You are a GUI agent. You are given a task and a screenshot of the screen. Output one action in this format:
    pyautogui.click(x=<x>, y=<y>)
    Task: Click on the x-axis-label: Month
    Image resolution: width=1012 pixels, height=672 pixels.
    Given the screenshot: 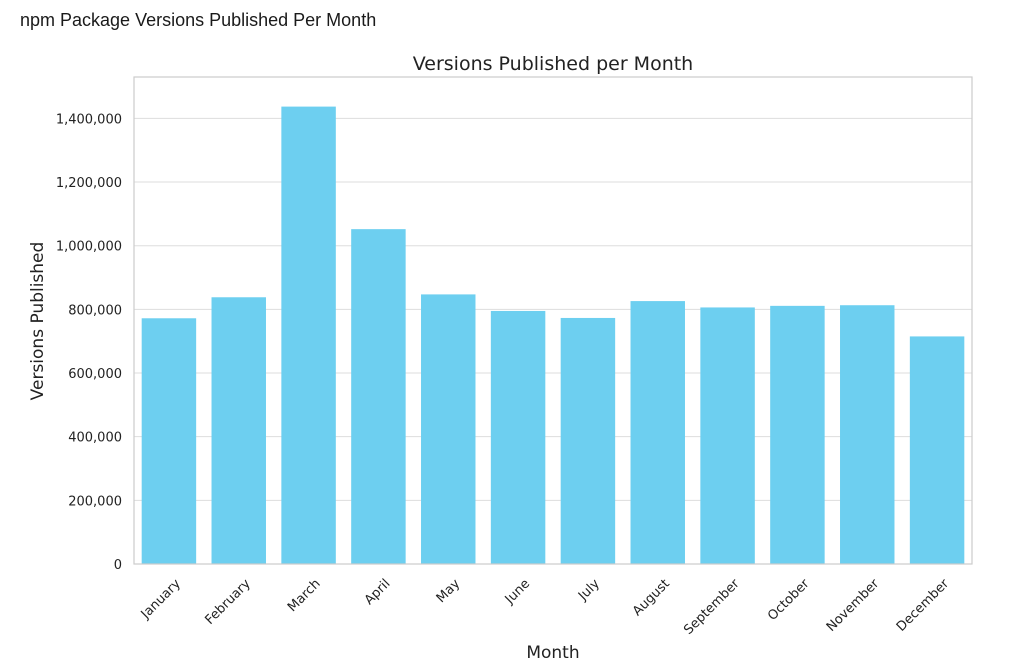 What is the action you would take?
    pyautogui.click(x=552, y=653)
    